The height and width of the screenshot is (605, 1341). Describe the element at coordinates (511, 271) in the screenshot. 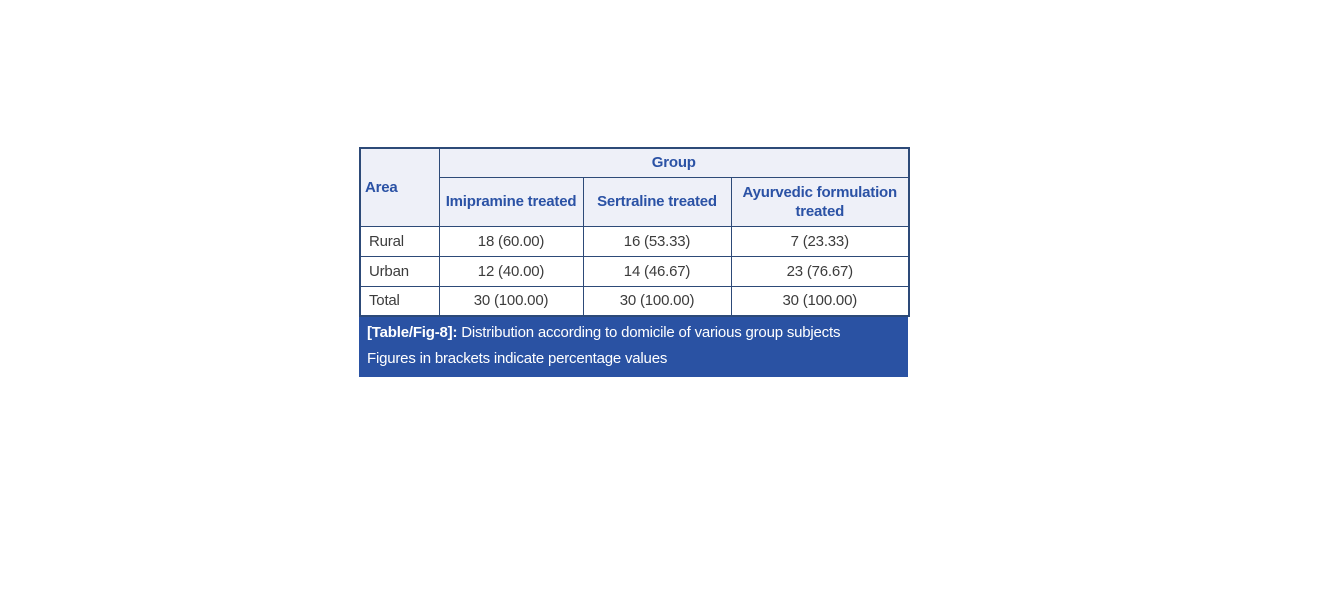

I see `cell-urban-imipramine: 12 (40.00)` at that location.